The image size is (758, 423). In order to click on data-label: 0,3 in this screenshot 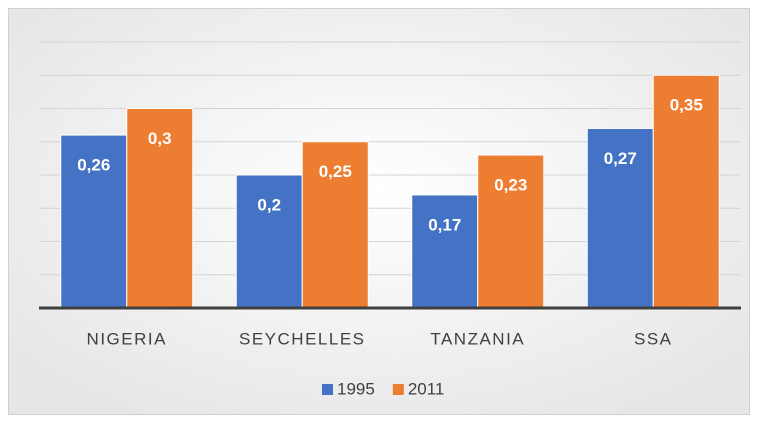, I will do `click(160, 138)`.